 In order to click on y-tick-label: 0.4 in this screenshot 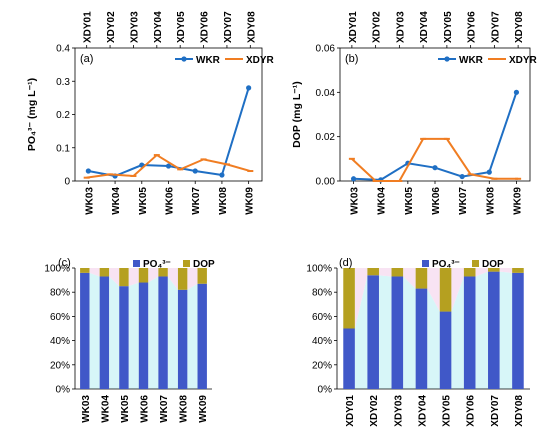, I will do `click(63, 49)`.